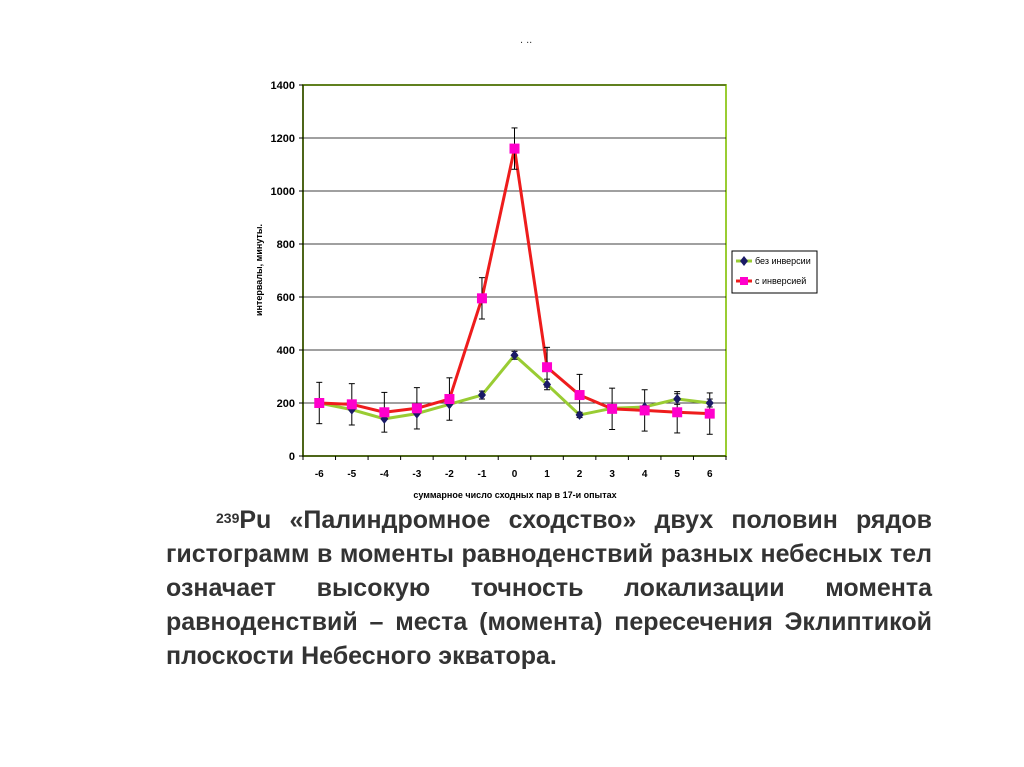  I want to click on x-tick-label: -4, so click(384, 474).